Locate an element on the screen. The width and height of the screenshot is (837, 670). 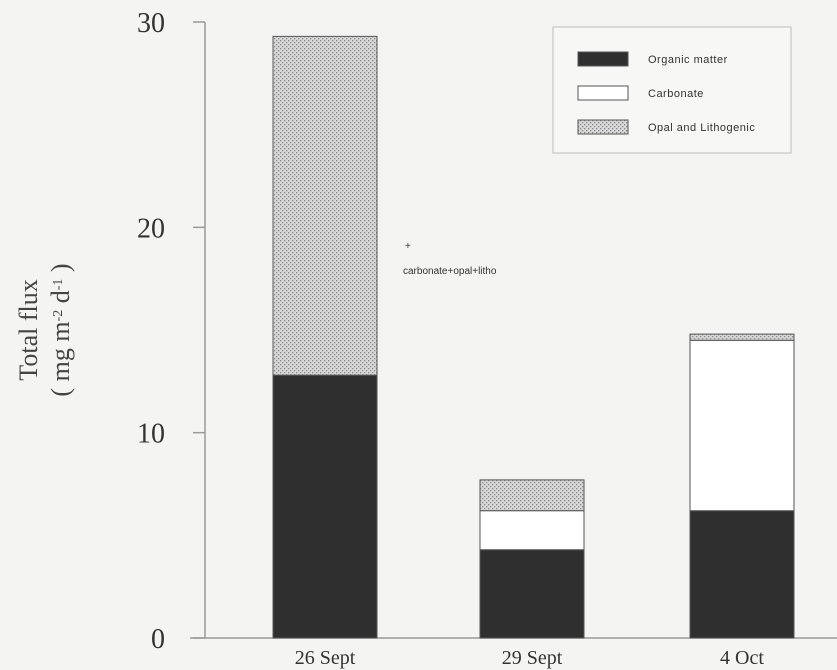
y-tick-label: 20 is located at coordinates (151, 228).